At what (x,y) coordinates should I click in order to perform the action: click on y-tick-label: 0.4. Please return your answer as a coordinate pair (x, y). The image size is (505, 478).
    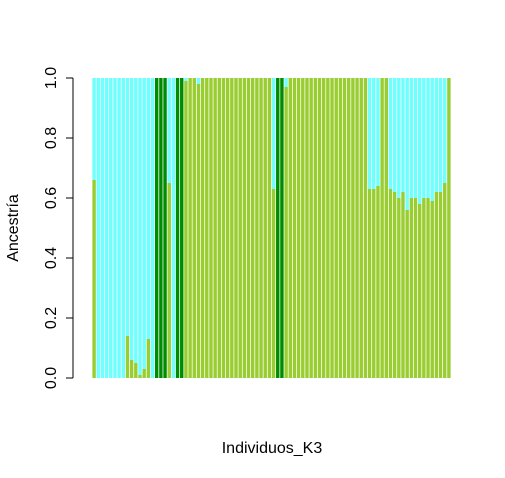
    Looking at the image, I should click on (51, 258).